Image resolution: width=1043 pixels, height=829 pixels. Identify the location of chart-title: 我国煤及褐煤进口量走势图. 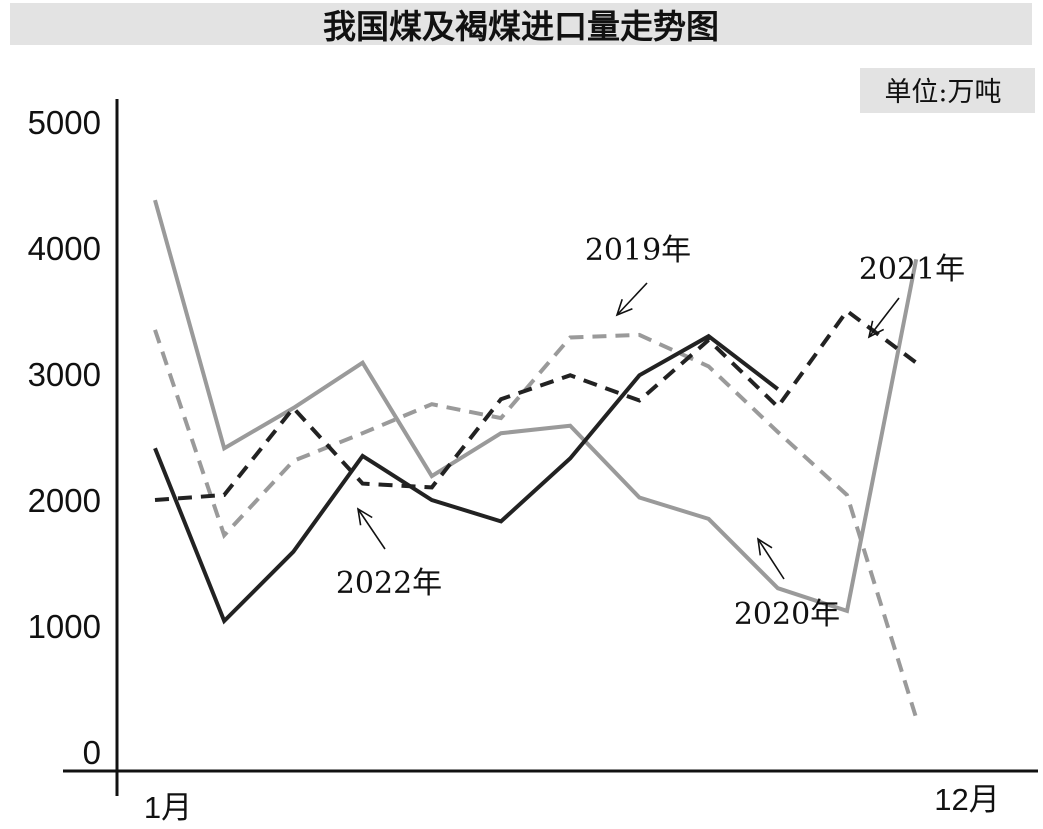
(521, 26).